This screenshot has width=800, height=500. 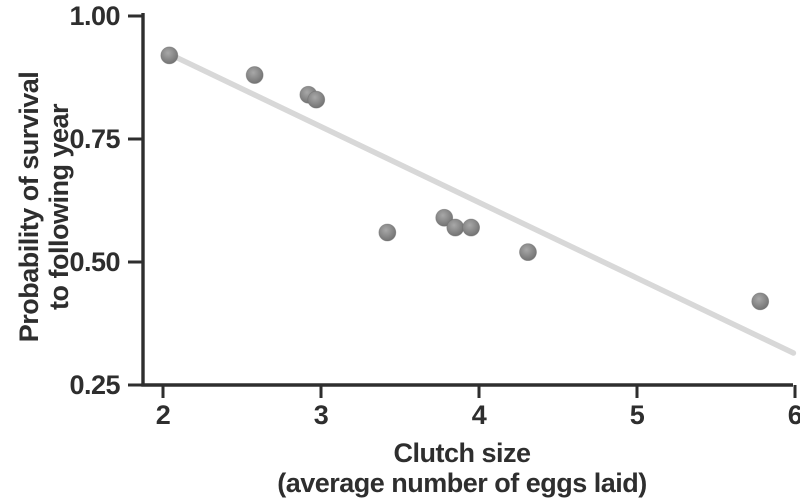 What do you see at coordinates (94, 16) in the screenshot?
I see `y-tick-label: 1.00` at bounding box center [94, 16].